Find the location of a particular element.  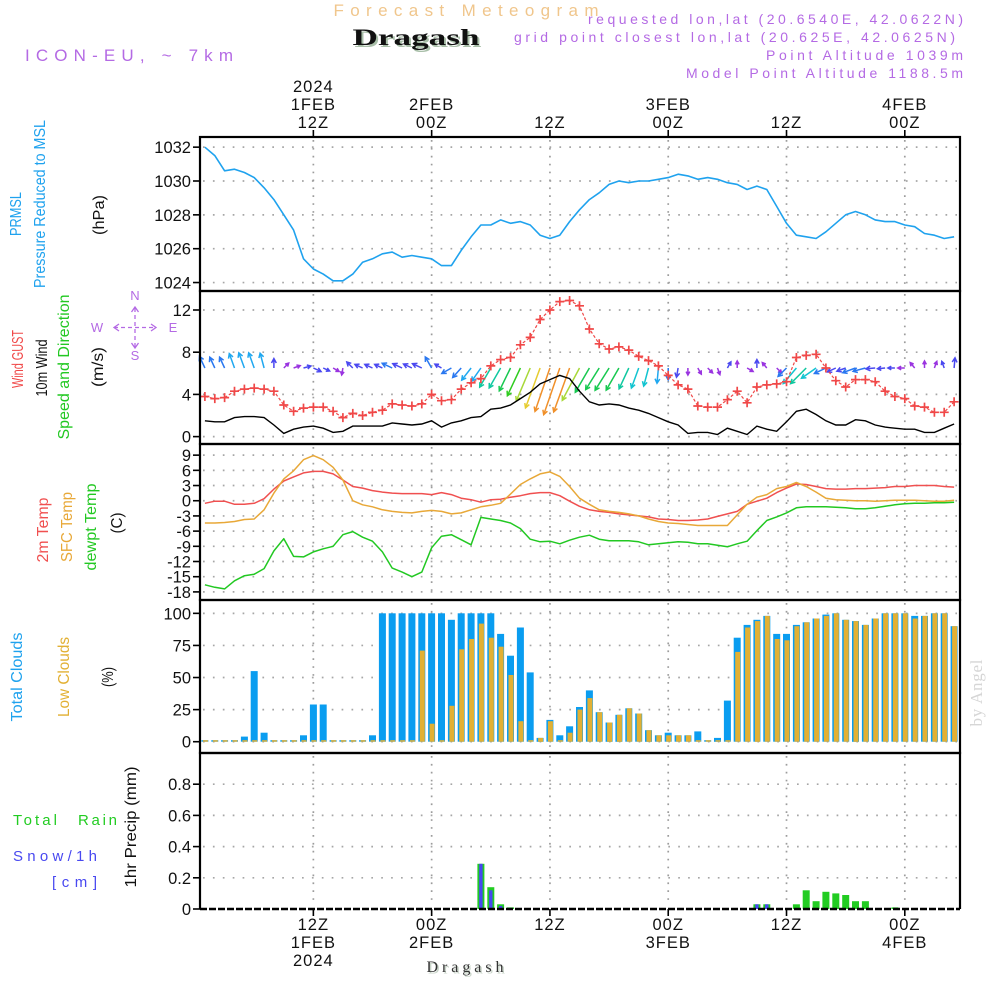

pressure-unit-label: (hPa) is located at coordinates (99, 215).